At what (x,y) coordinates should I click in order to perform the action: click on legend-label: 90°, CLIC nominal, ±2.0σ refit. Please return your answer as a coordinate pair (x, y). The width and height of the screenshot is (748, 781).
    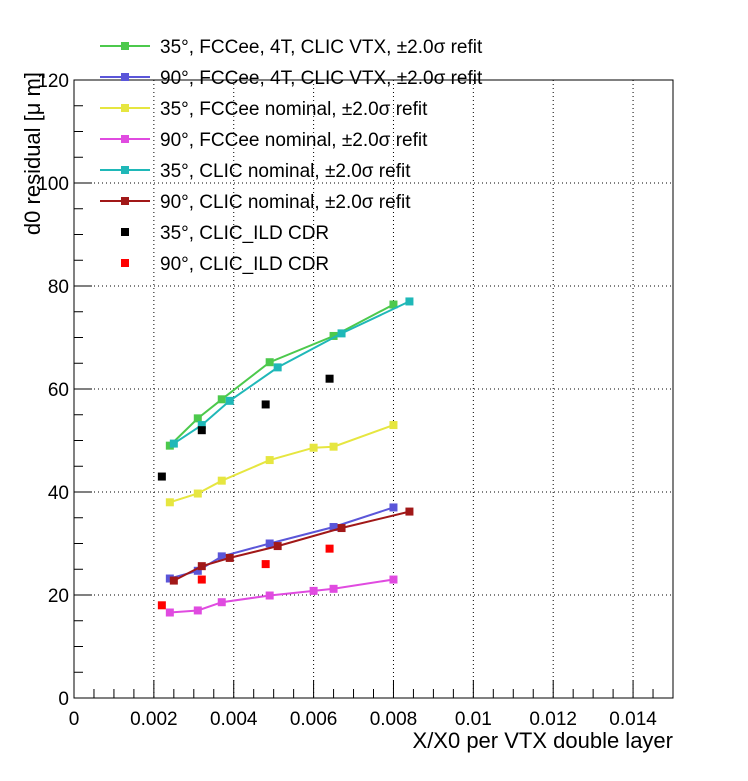
    Looking at the image, I should click on (285, 202).